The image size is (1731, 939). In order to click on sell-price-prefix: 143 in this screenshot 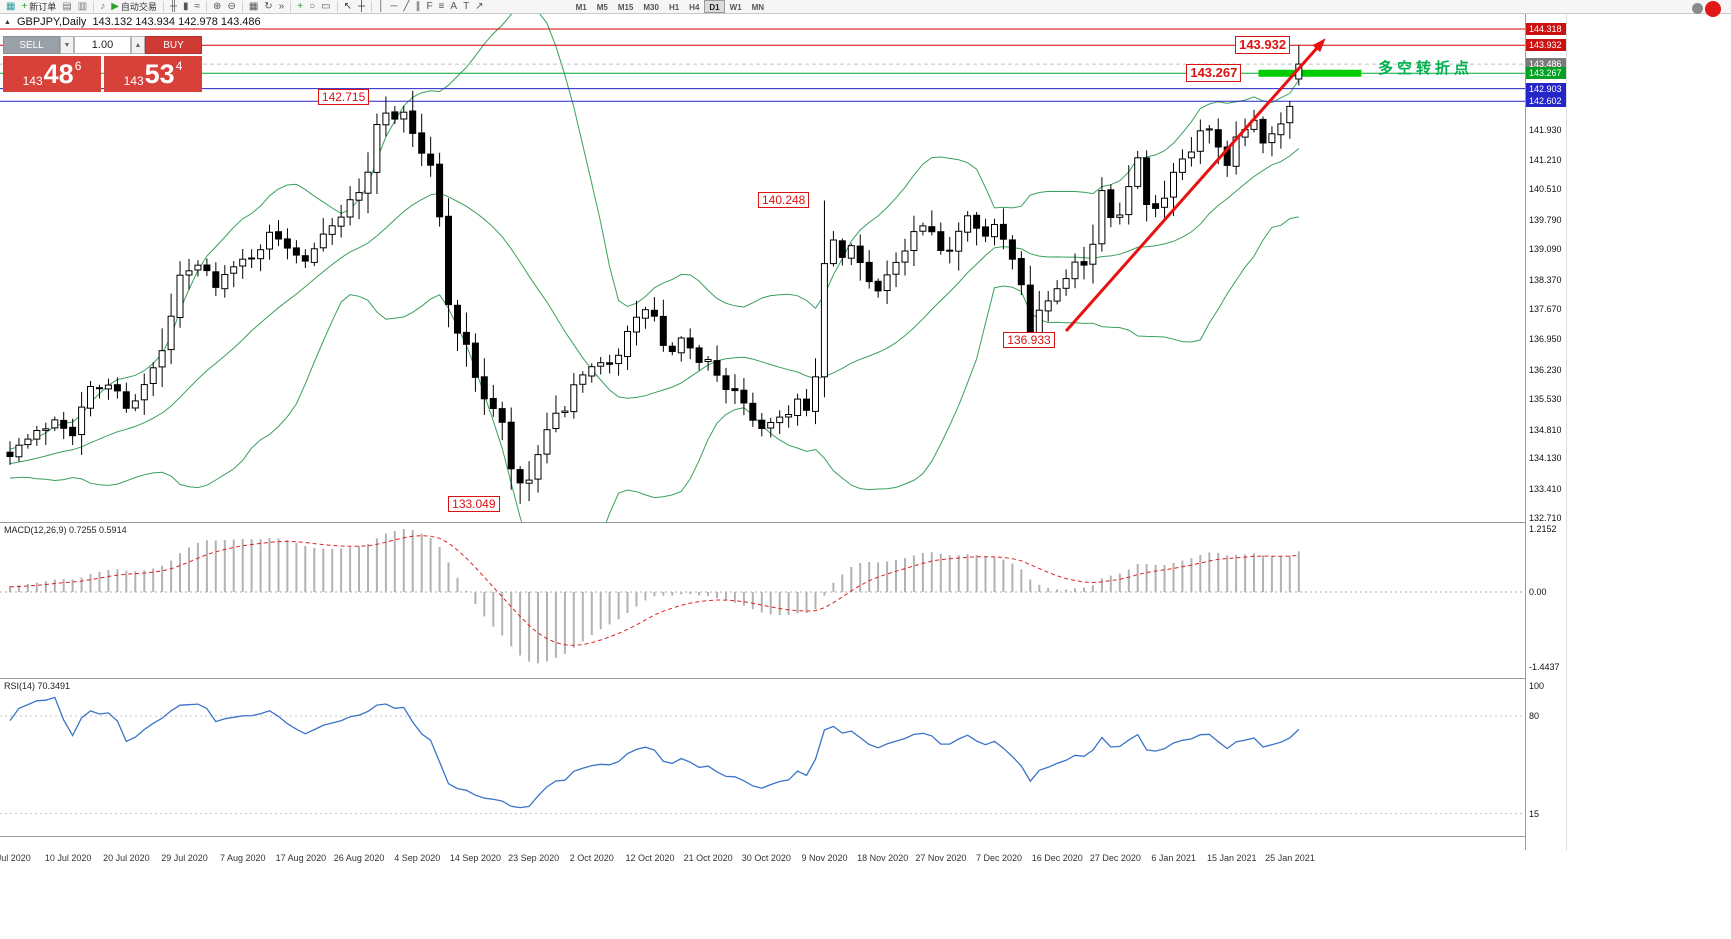, I will do `click(32, 81)`.